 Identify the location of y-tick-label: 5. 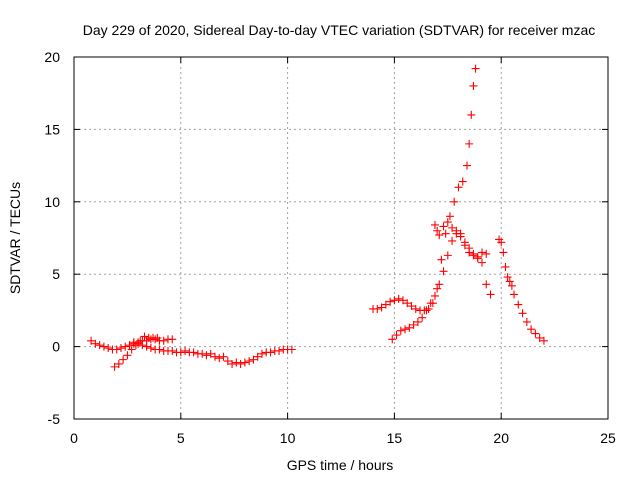
(56, 274).